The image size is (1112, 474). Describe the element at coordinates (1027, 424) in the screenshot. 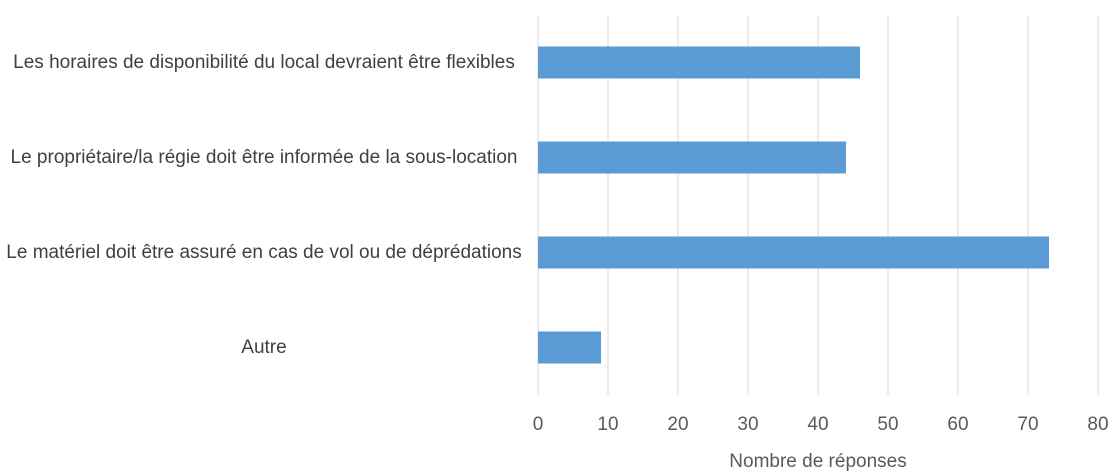

I see `x-tick-label: 70` at that location.